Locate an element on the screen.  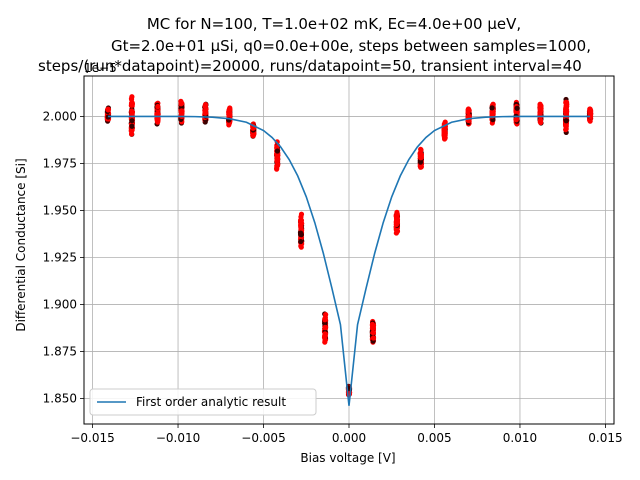
y-tick-label: 1.875 is located at coordinates (60, 352).